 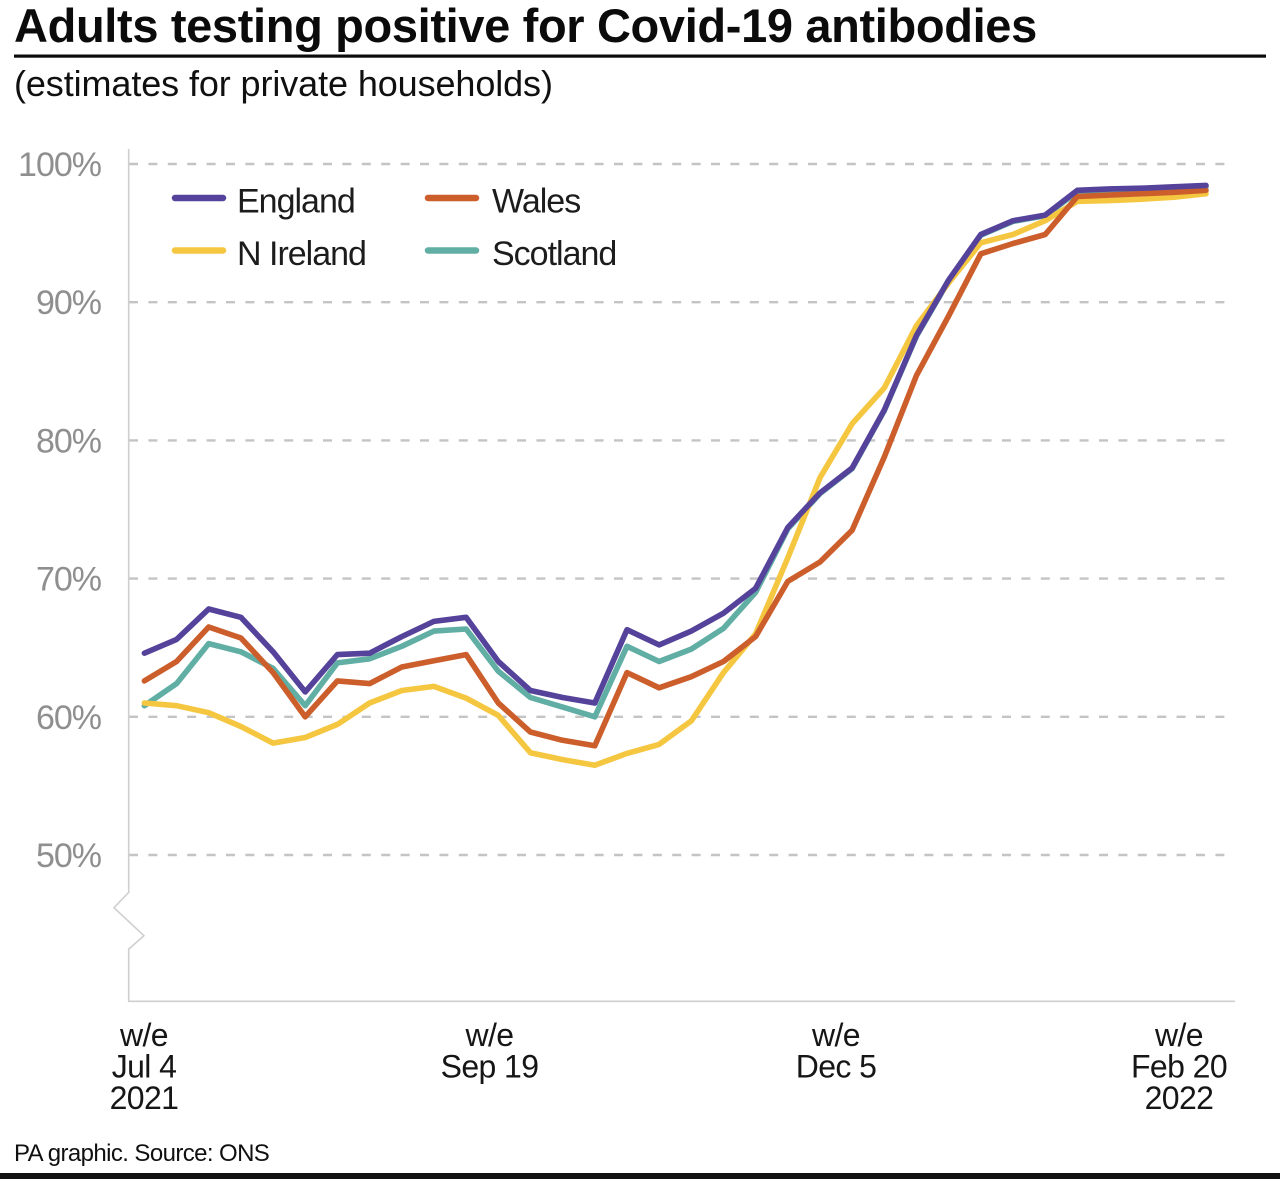 I want to click on svg-text: N Ireland, so click(x=301, y=254).